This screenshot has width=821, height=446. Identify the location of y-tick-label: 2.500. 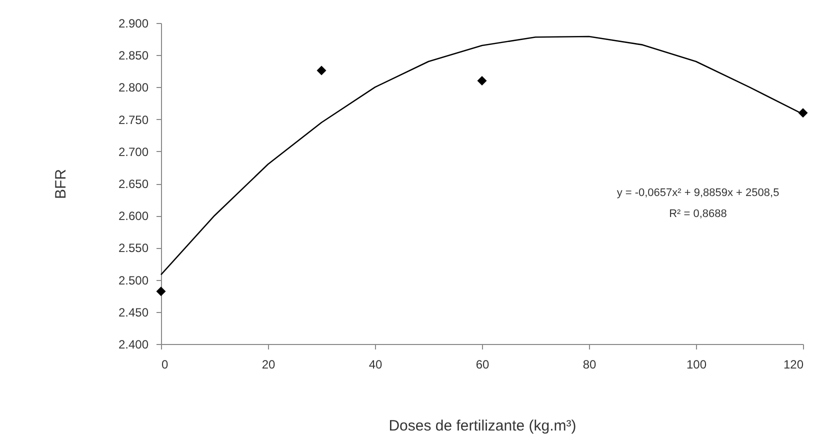
(133, 280).